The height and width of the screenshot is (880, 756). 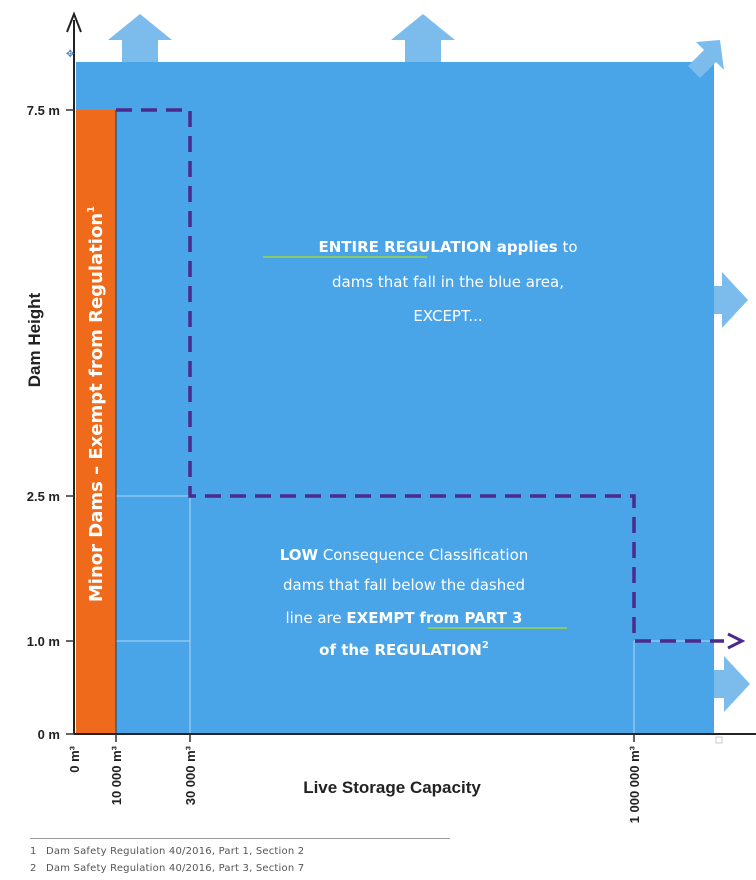 What do you see at coordinates (43, 496) in the screenshot?
I see `y-tick-2-5m: 2.5 m` at bounding box center [43, 496].